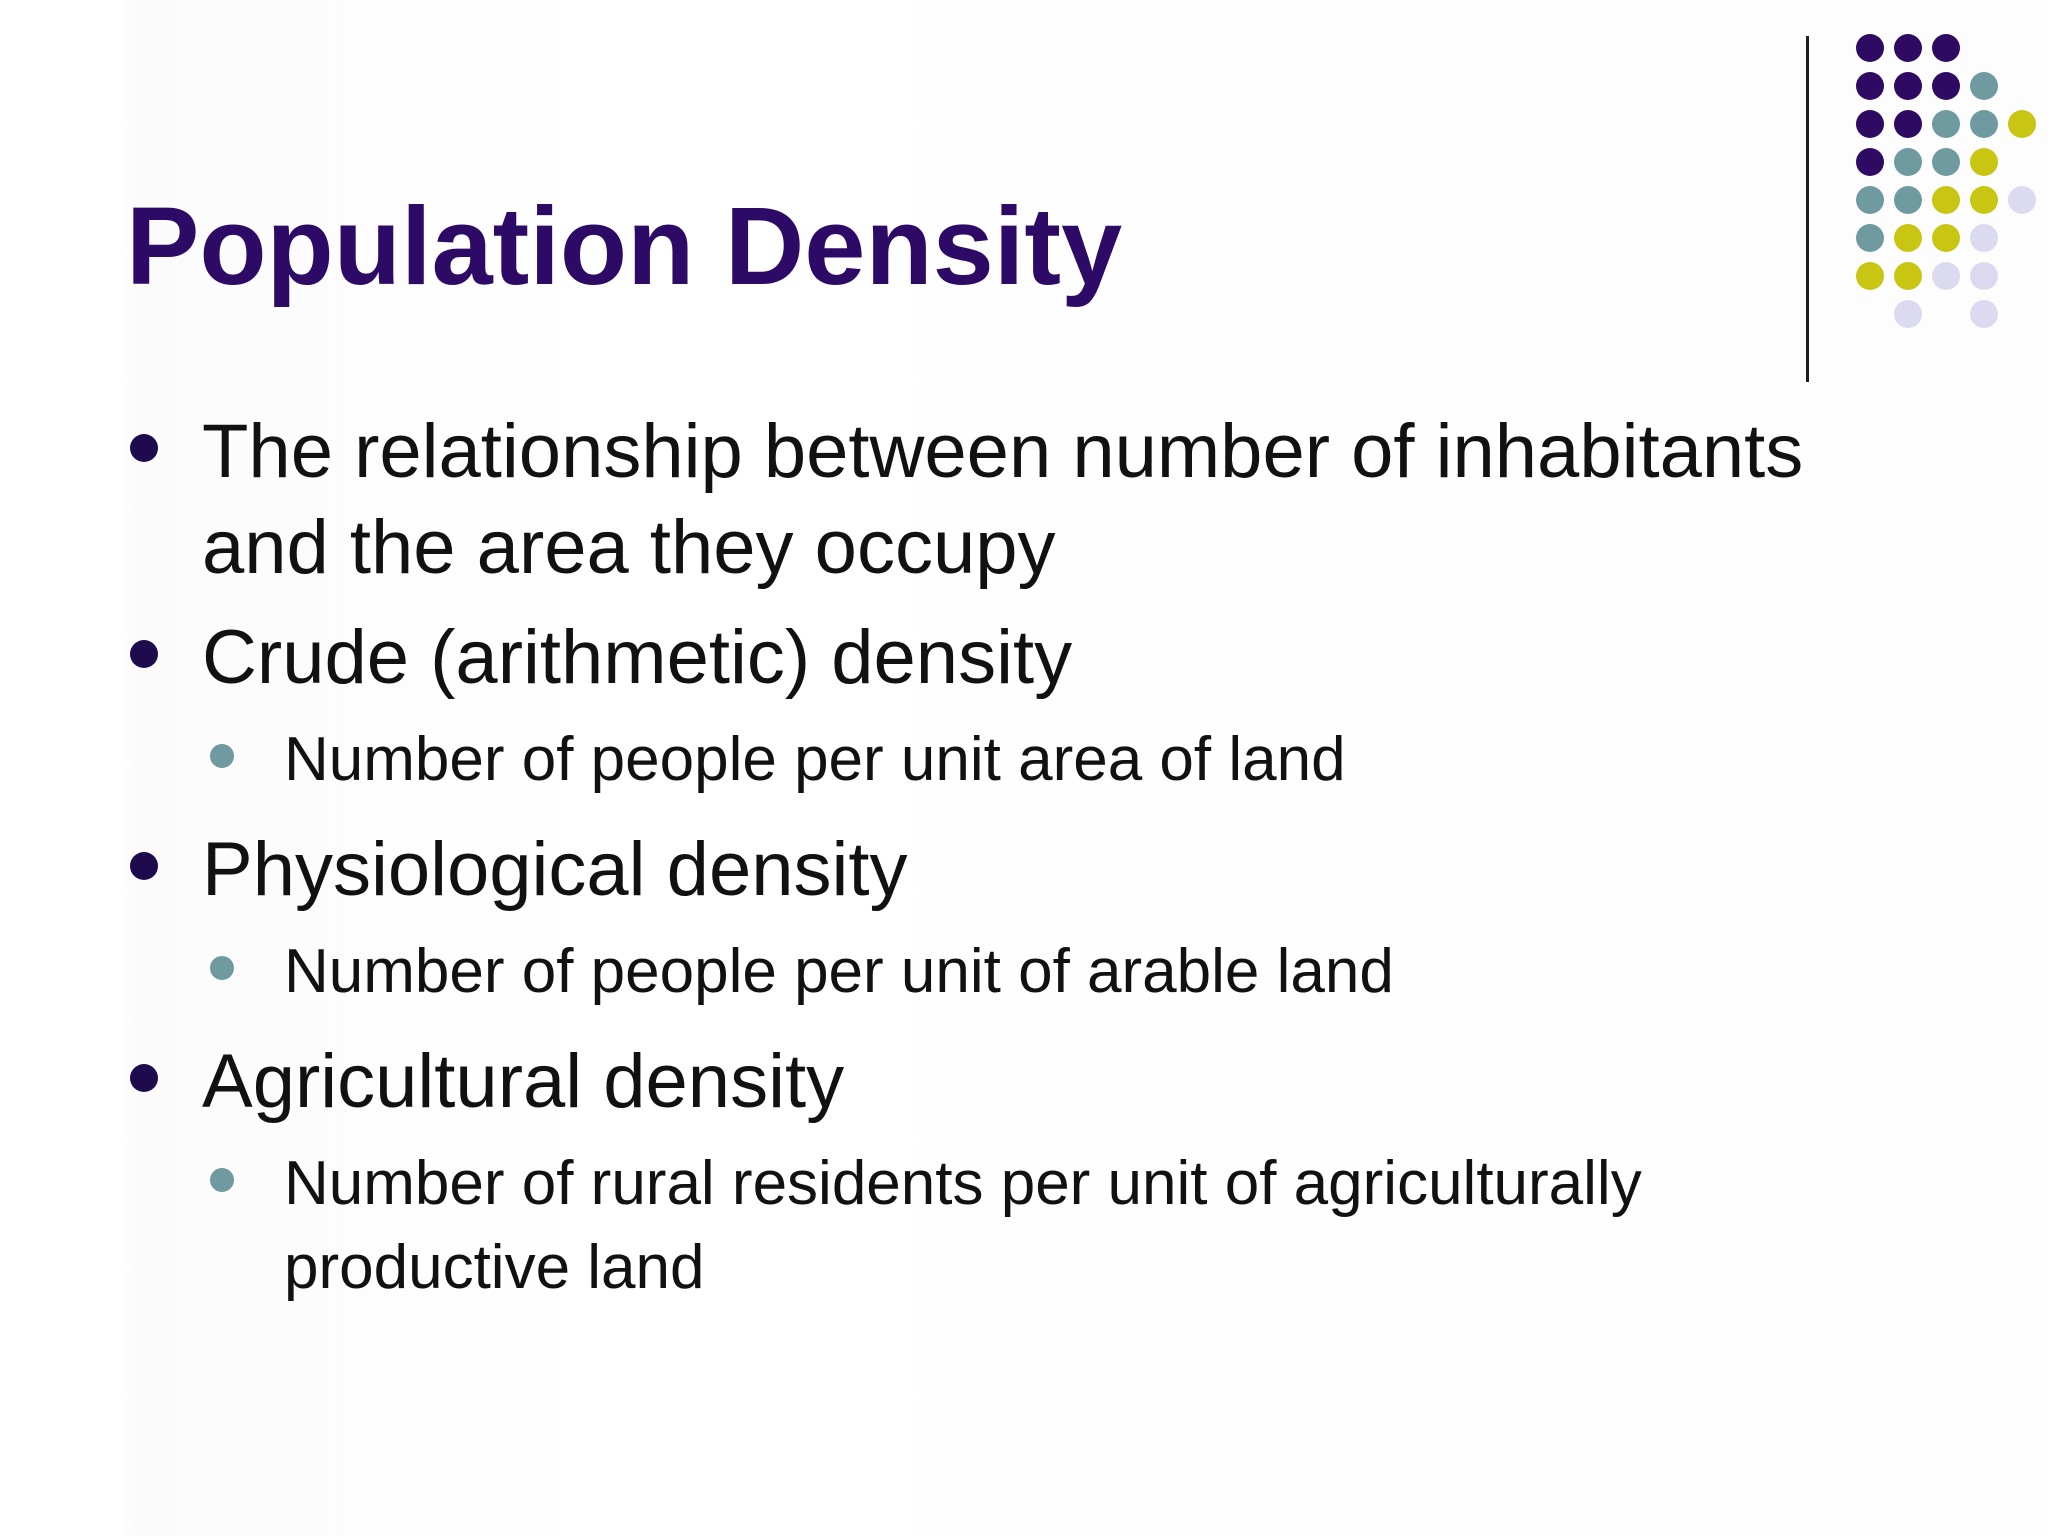 The width and height of the screenshot is (2048, 1536). What do you see at coordinates (624, 246) in the screenshot?
I see `slide-title: Population Density` at bounding box center [624, 246].